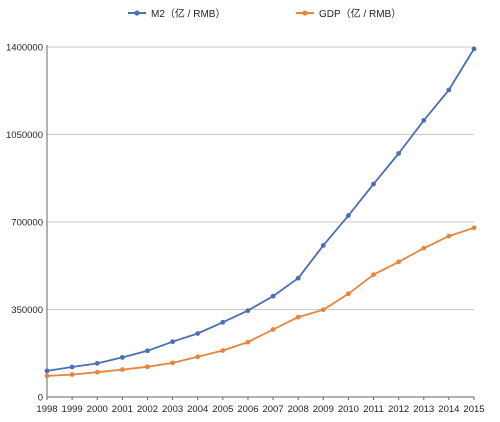 This screenshot has height=422, width=500. What do you see at coordinates (272, 409) in the screenshot?
I see `x-tick-label: 2007` at bounding box center [272, 409].